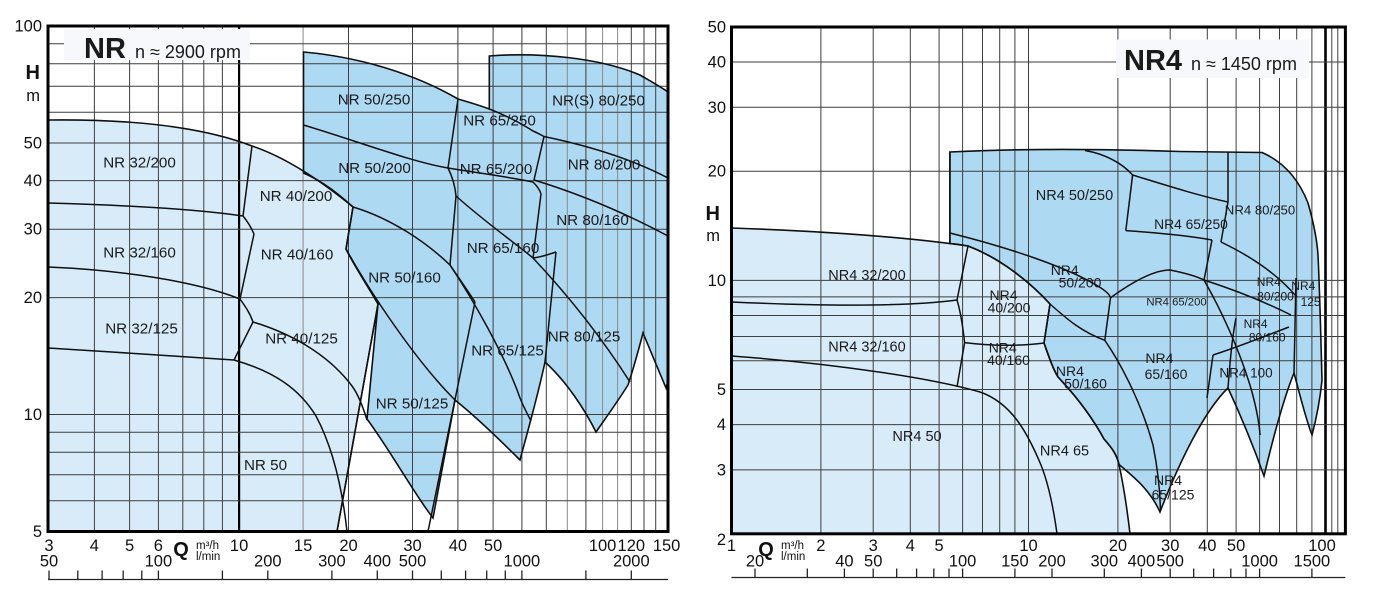 Image resolution: width=1383 pixels, height=608 pixels. Describe the element at coordinates (1009, 308) in the screenshot. I see `svg-text: 40/200` at that location.